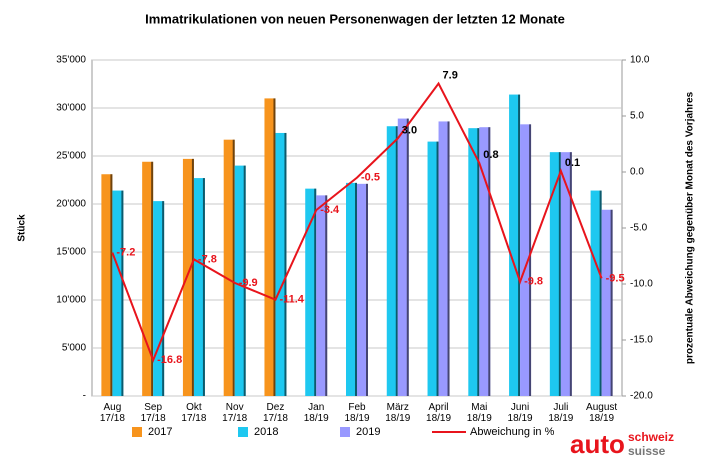 This screenshot has width=710, height=472. I want to click on y-tick-label: 10'000, so click(71, 300).